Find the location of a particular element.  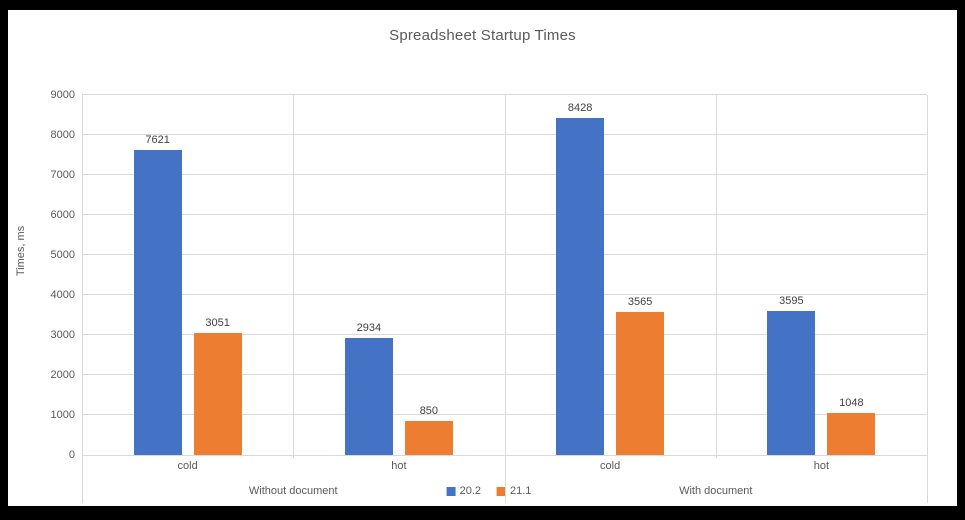

bar-20.2-without-document-hot is located at coordinates (368, 396).